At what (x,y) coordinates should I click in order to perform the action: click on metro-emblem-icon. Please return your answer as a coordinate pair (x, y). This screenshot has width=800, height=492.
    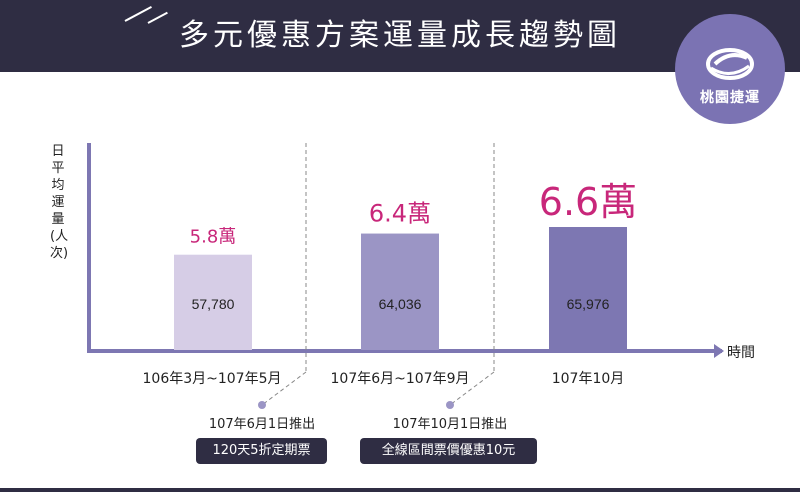
    Looking at the image, I should click on (730, 64).